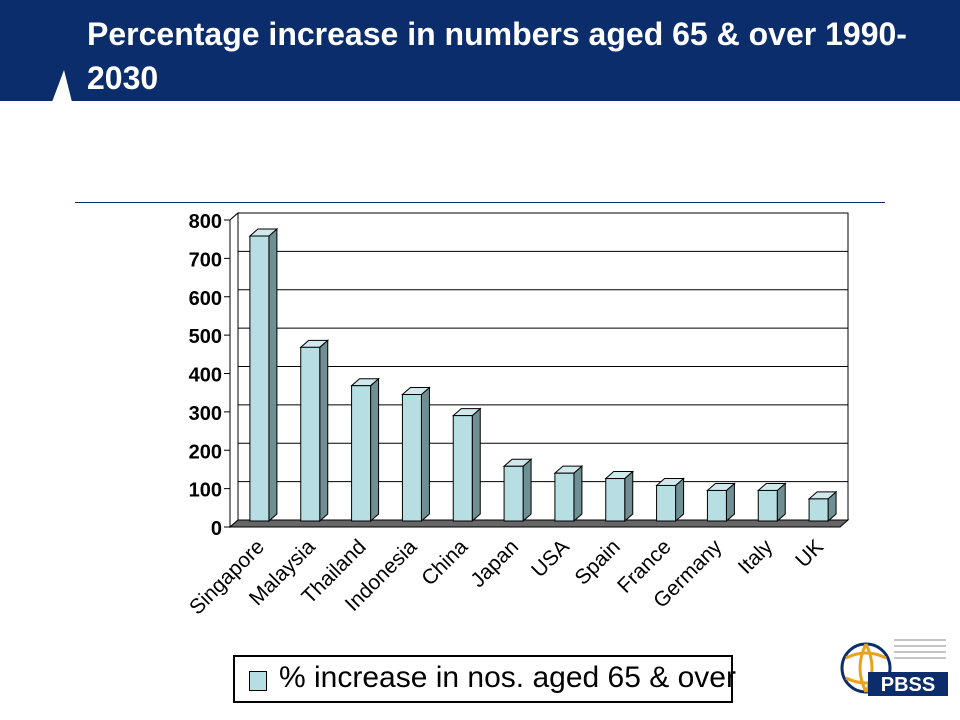 The height and width of the screenshot is (720, 960). Describe the element at coordinates (205, 452) in the screenshot. I see `y-tick-label: 200` at that location.